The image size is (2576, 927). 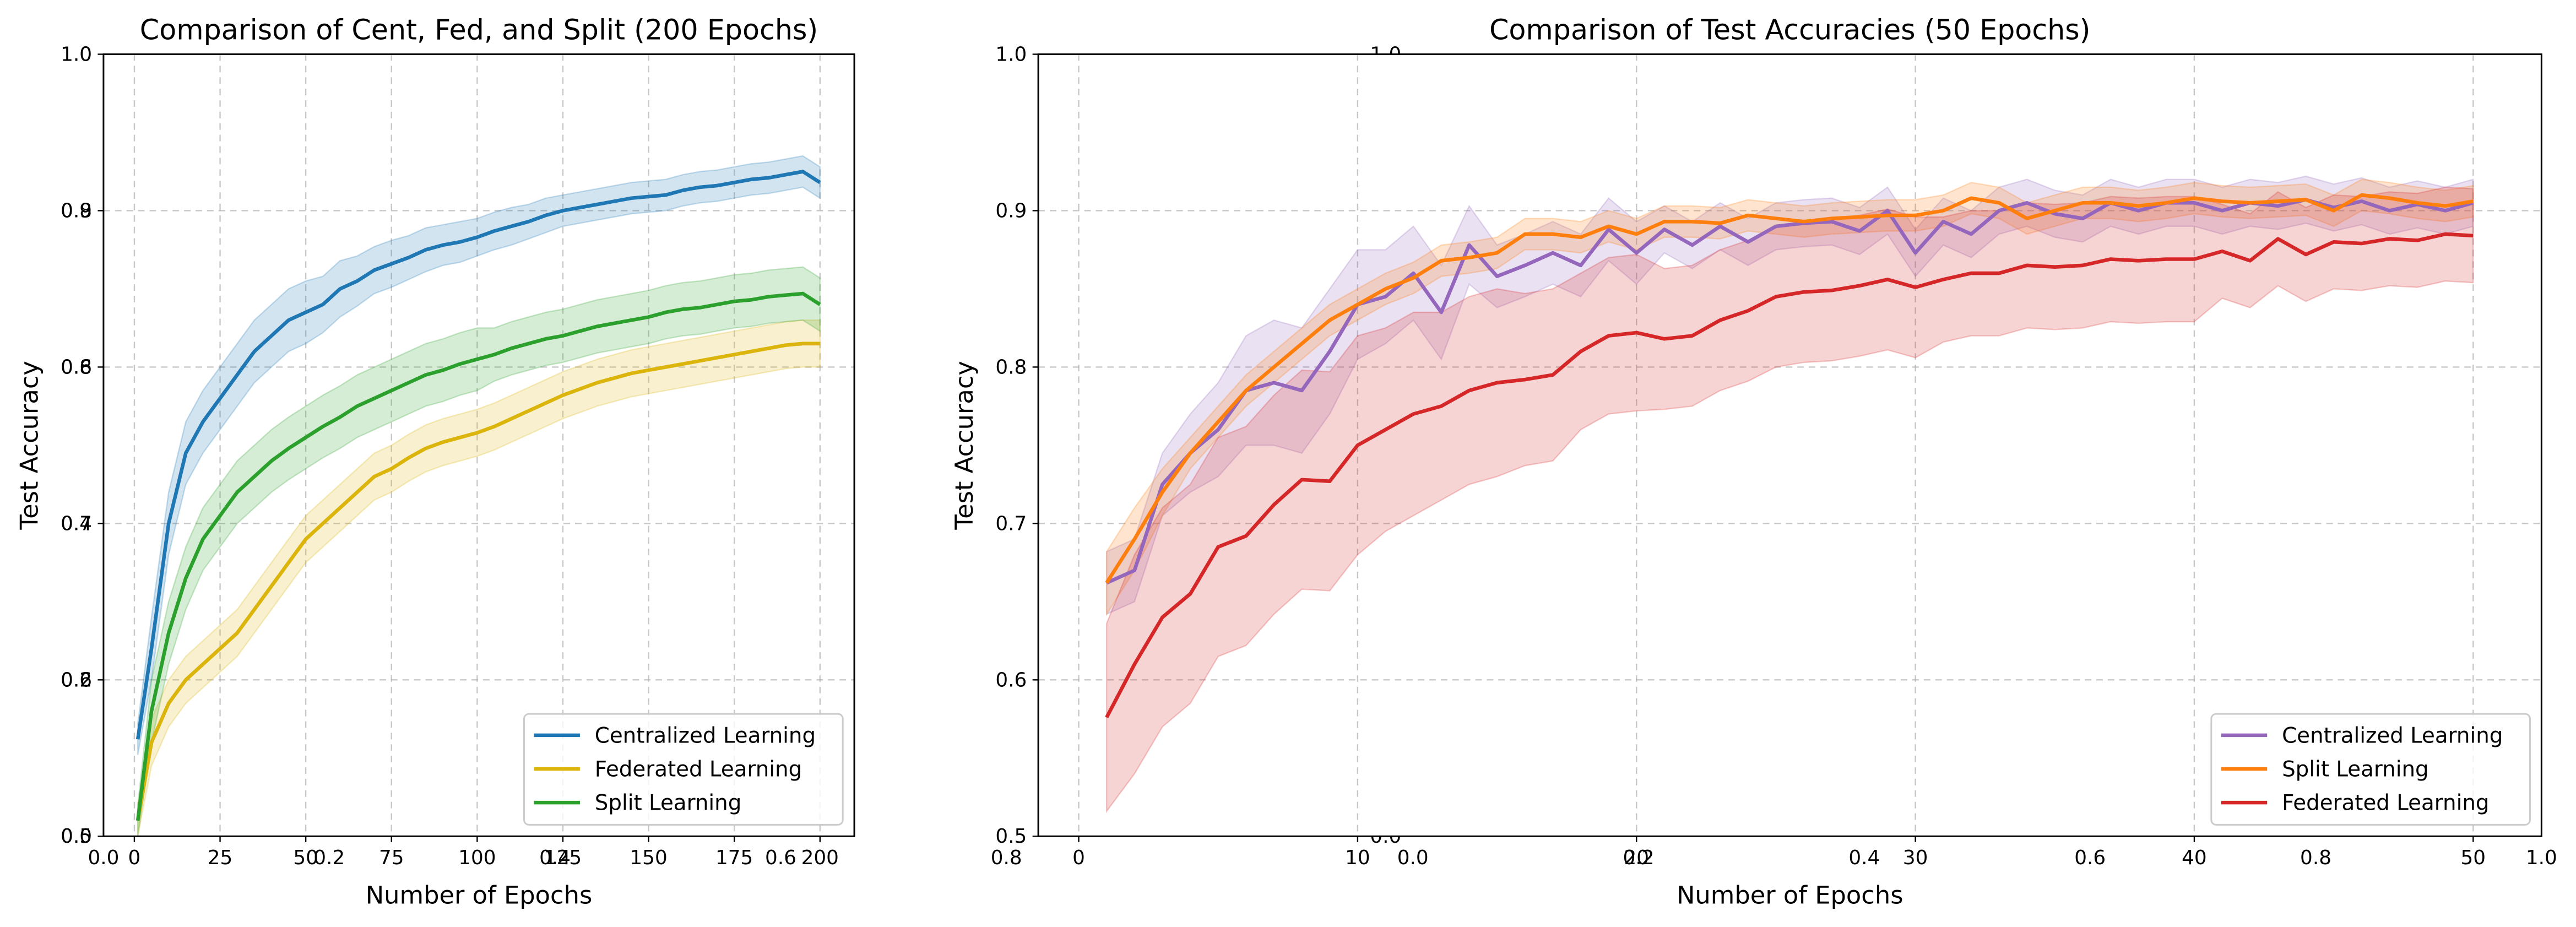 I want to click on x-tick-label: 200, so click(x=820, y=858).